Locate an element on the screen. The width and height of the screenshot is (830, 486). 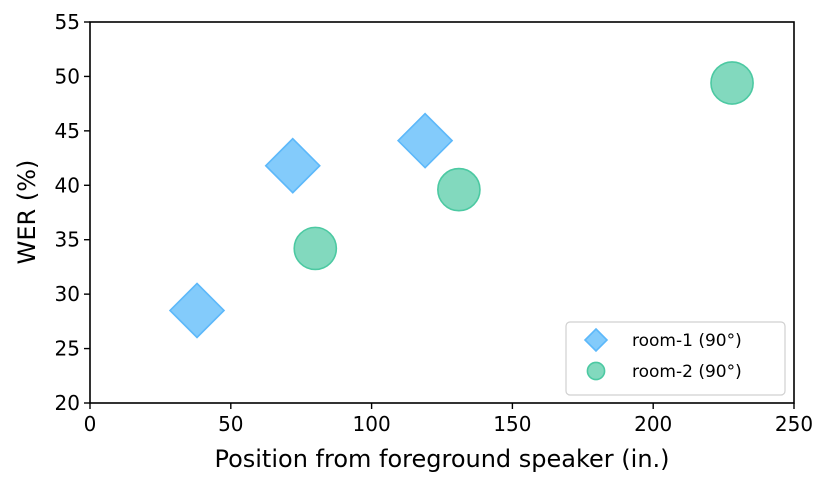
legend-label: room-2 (90°) is located at coordinates (687, 372).